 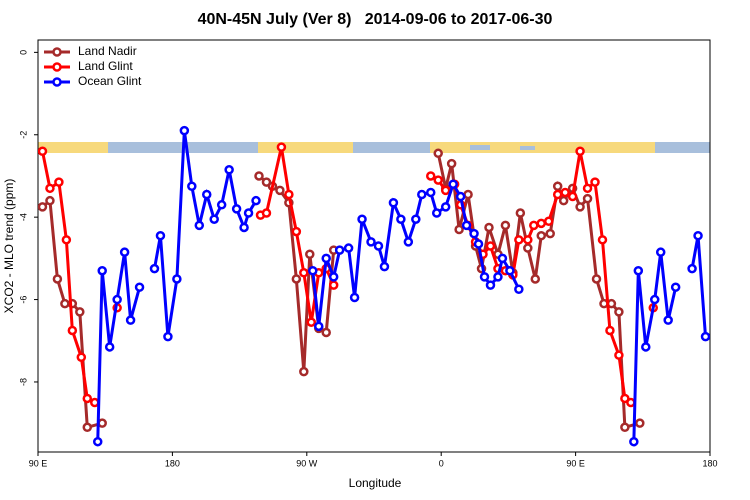 What do you see at coordinates (441, 463) in the screenshot?
I see `x-tick-label: 0` at bounding box center [441, 463].